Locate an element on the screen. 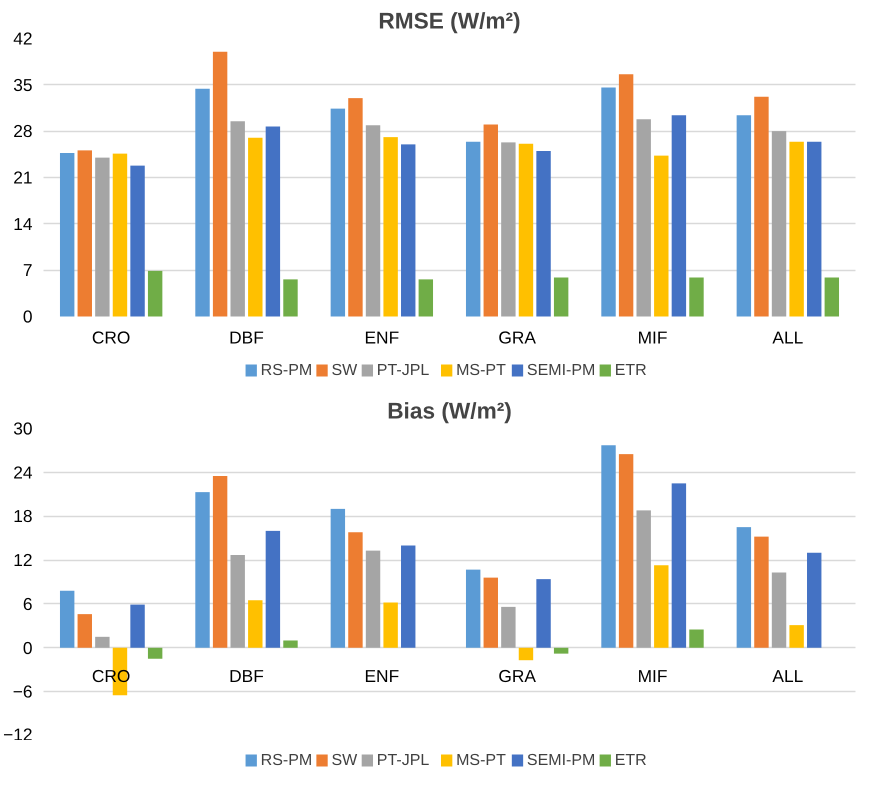 Image resolution: width=869 pixels, height=796 pixels. y-tick-label: 30 is located at coordinates (23, 428).